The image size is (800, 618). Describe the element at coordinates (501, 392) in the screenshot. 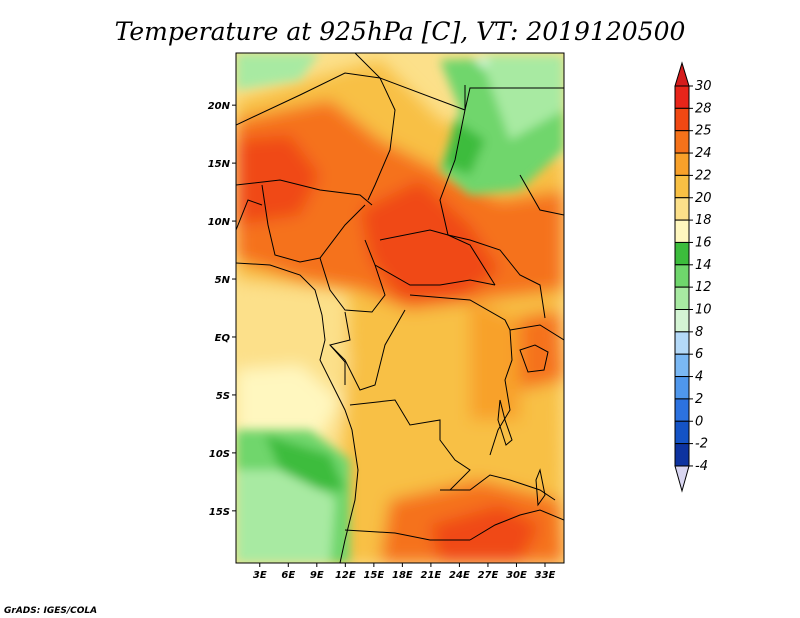

I see `boundary-drc-east` at that location.